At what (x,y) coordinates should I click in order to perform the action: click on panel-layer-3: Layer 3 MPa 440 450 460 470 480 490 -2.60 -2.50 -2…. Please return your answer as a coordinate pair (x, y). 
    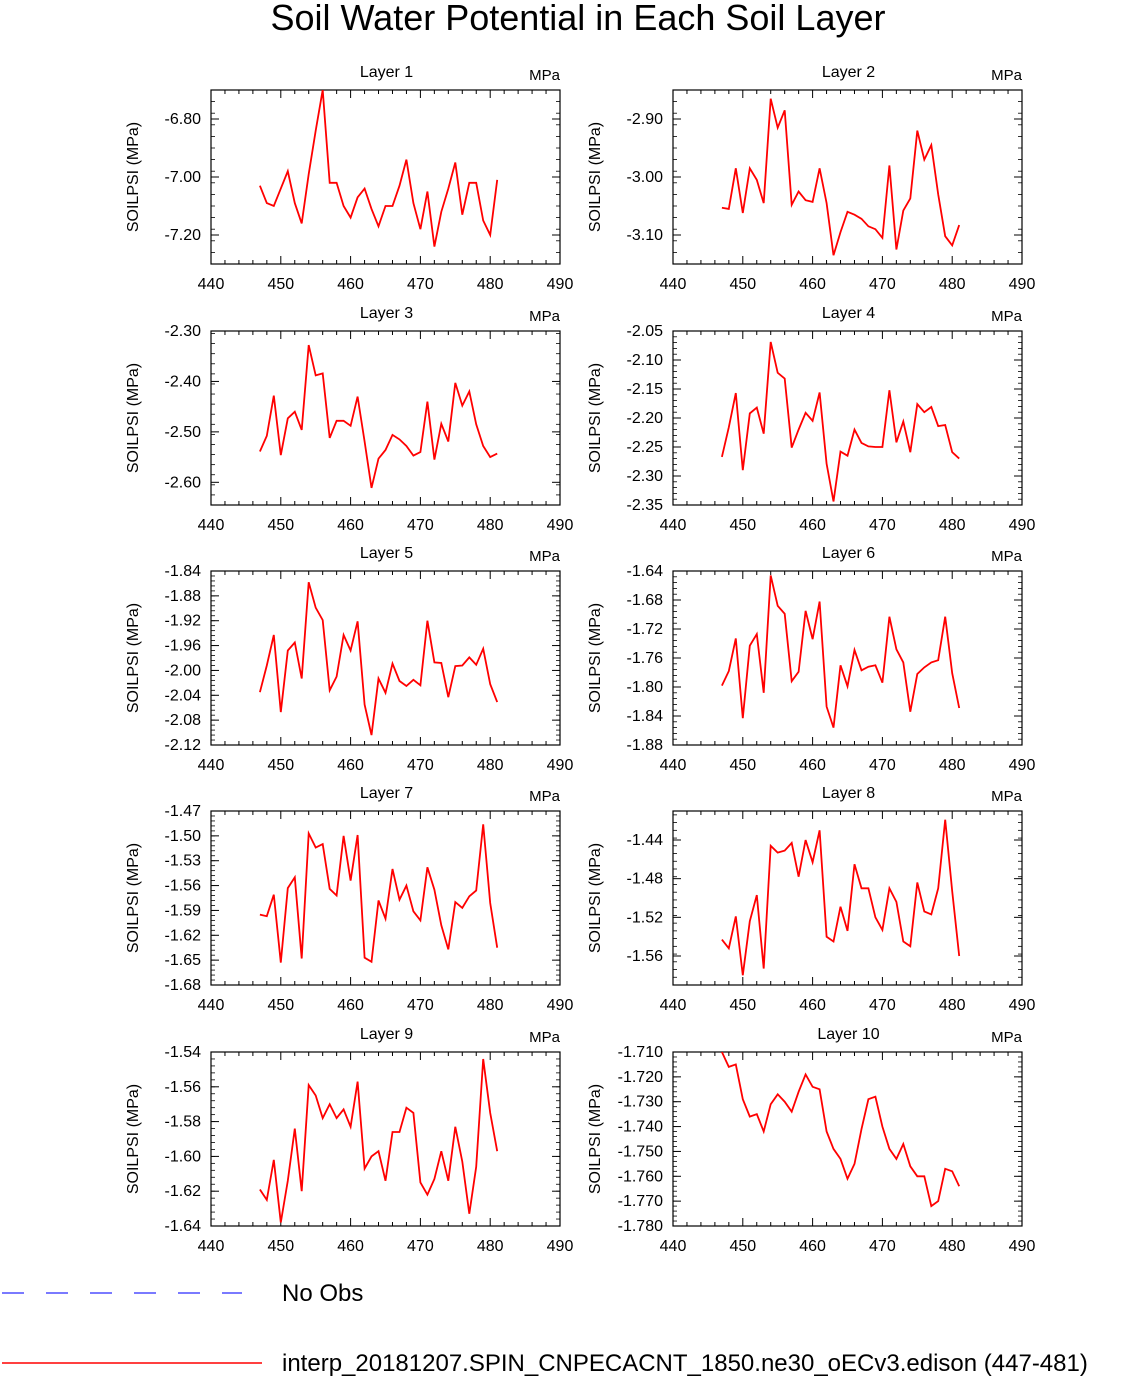
    Looking at the image, I should click on (349, 419).